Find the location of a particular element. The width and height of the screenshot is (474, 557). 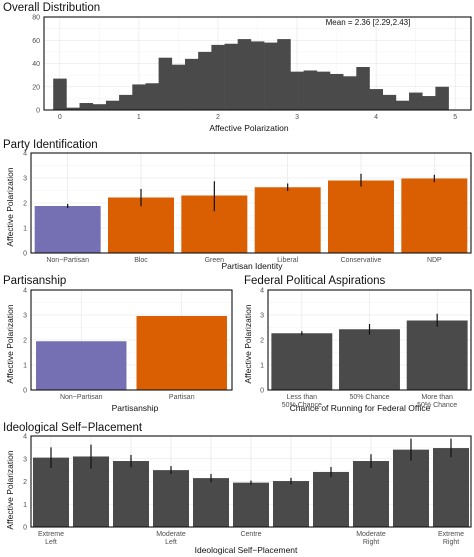

bar-chart-partisanship: 0 1 2 3 4 Non−Partisan Partisan is located at coordinates (128, 344).